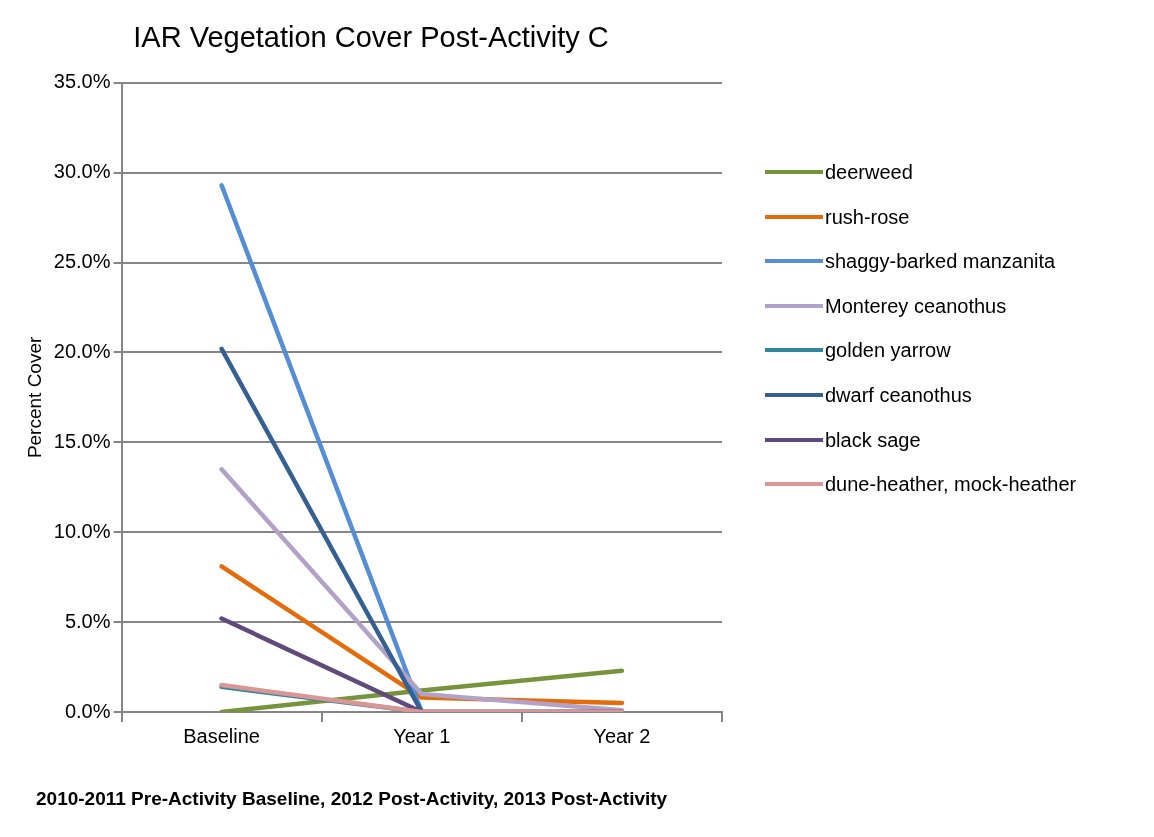 Image resolution: width=1154 pixels, height=837 pixels. I want to click on chart-title: IAR Vegetation Cover Post-Activity C, so click(371, 37).